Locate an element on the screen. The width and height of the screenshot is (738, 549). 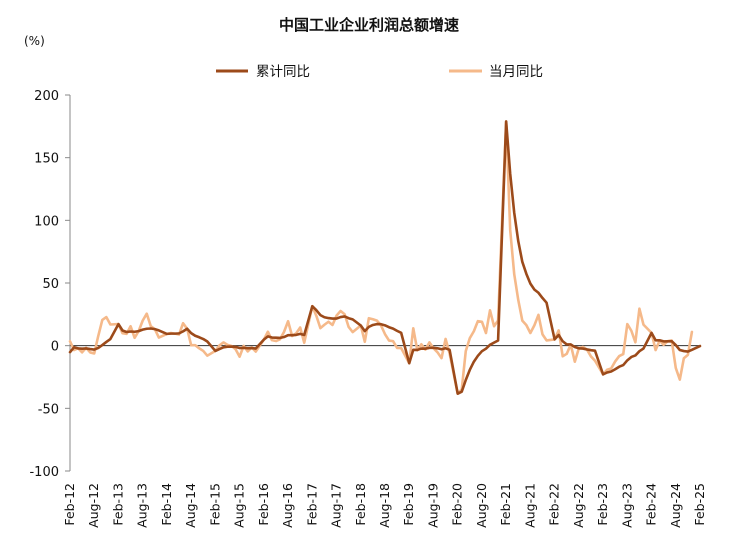
x-tick-label: Feb-23 is located at coordinates (602, 504).